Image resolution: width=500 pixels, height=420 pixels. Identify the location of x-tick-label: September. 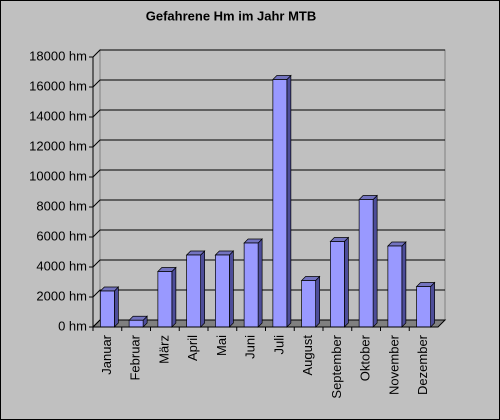
(336, 366).